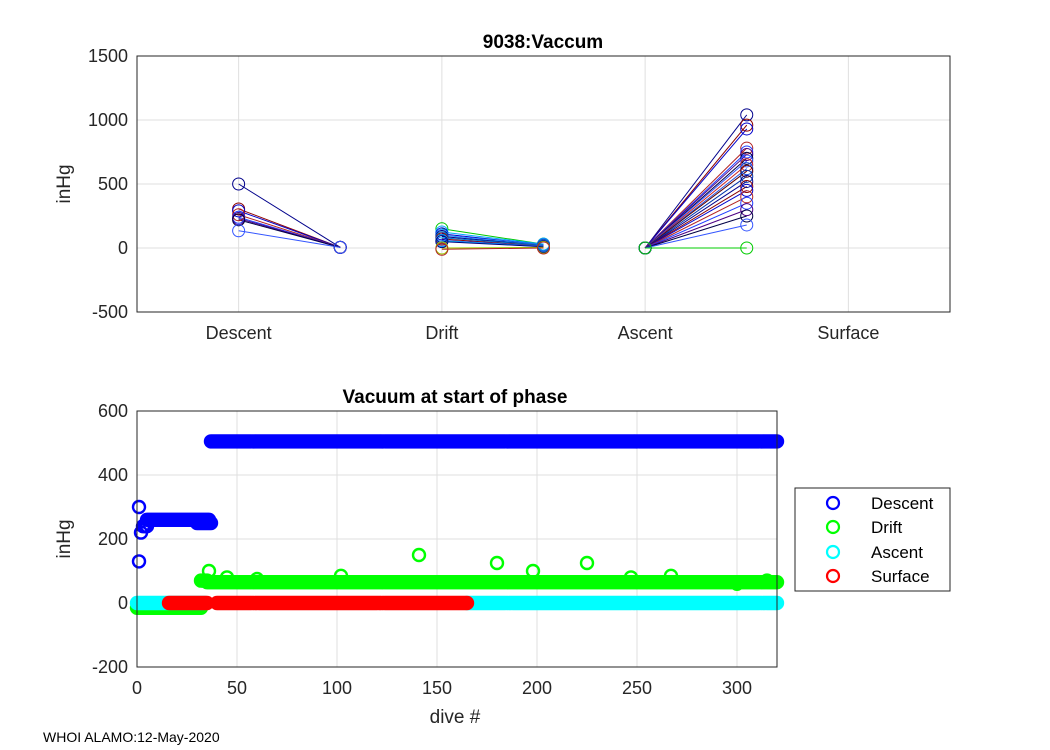 The image size is (1050, 750). Describe the element at coordinates (137, 688) in the screenshot. I see `bottom-x-tick-label: 0` at that location.